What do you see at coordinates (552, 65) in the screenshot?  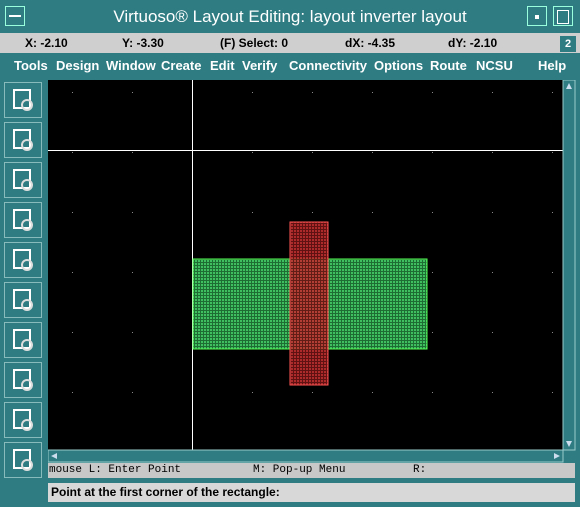 I see `menu-item: Help` at bounding box center [552, 65].